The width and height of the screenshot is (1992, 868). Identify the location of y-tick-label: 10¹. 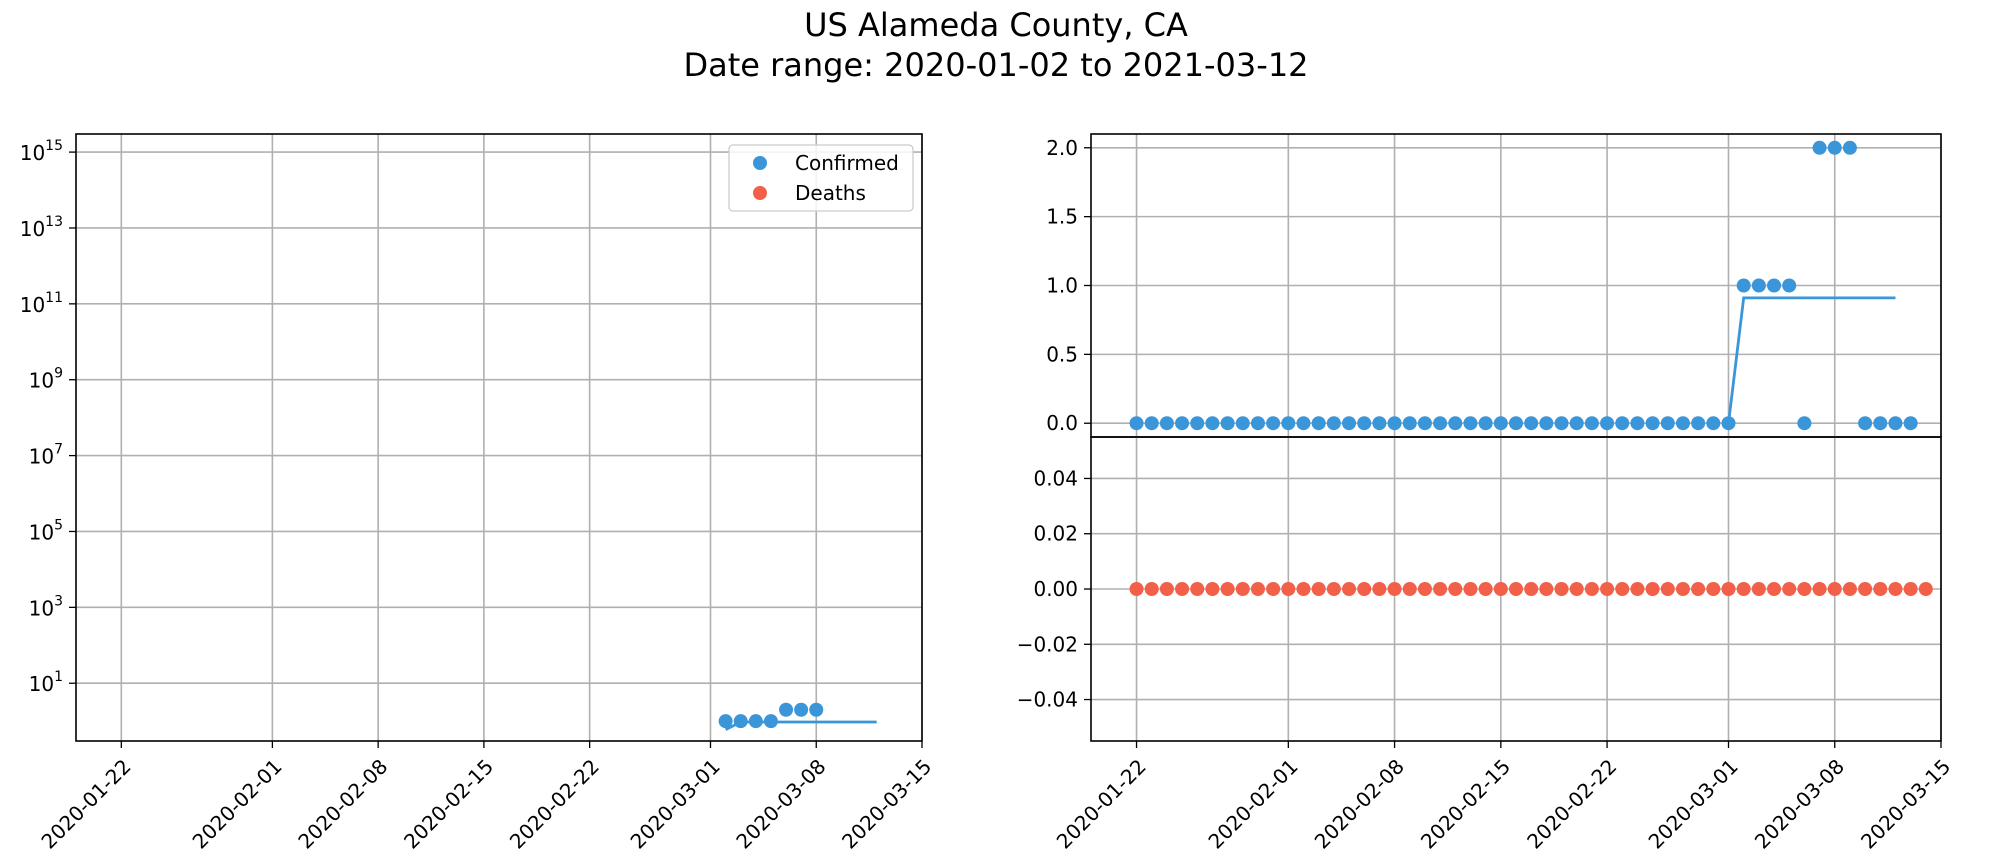
(46, 682).